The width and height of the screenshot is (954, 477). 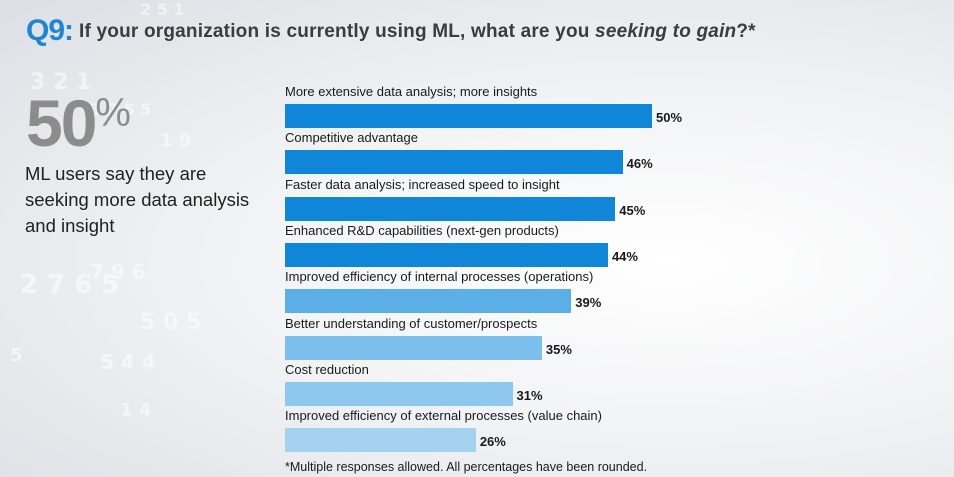 What do you see at coordinates (588, 303) in the screenshot?
I see `value-label: 39%` at bounding box center [588, 303].